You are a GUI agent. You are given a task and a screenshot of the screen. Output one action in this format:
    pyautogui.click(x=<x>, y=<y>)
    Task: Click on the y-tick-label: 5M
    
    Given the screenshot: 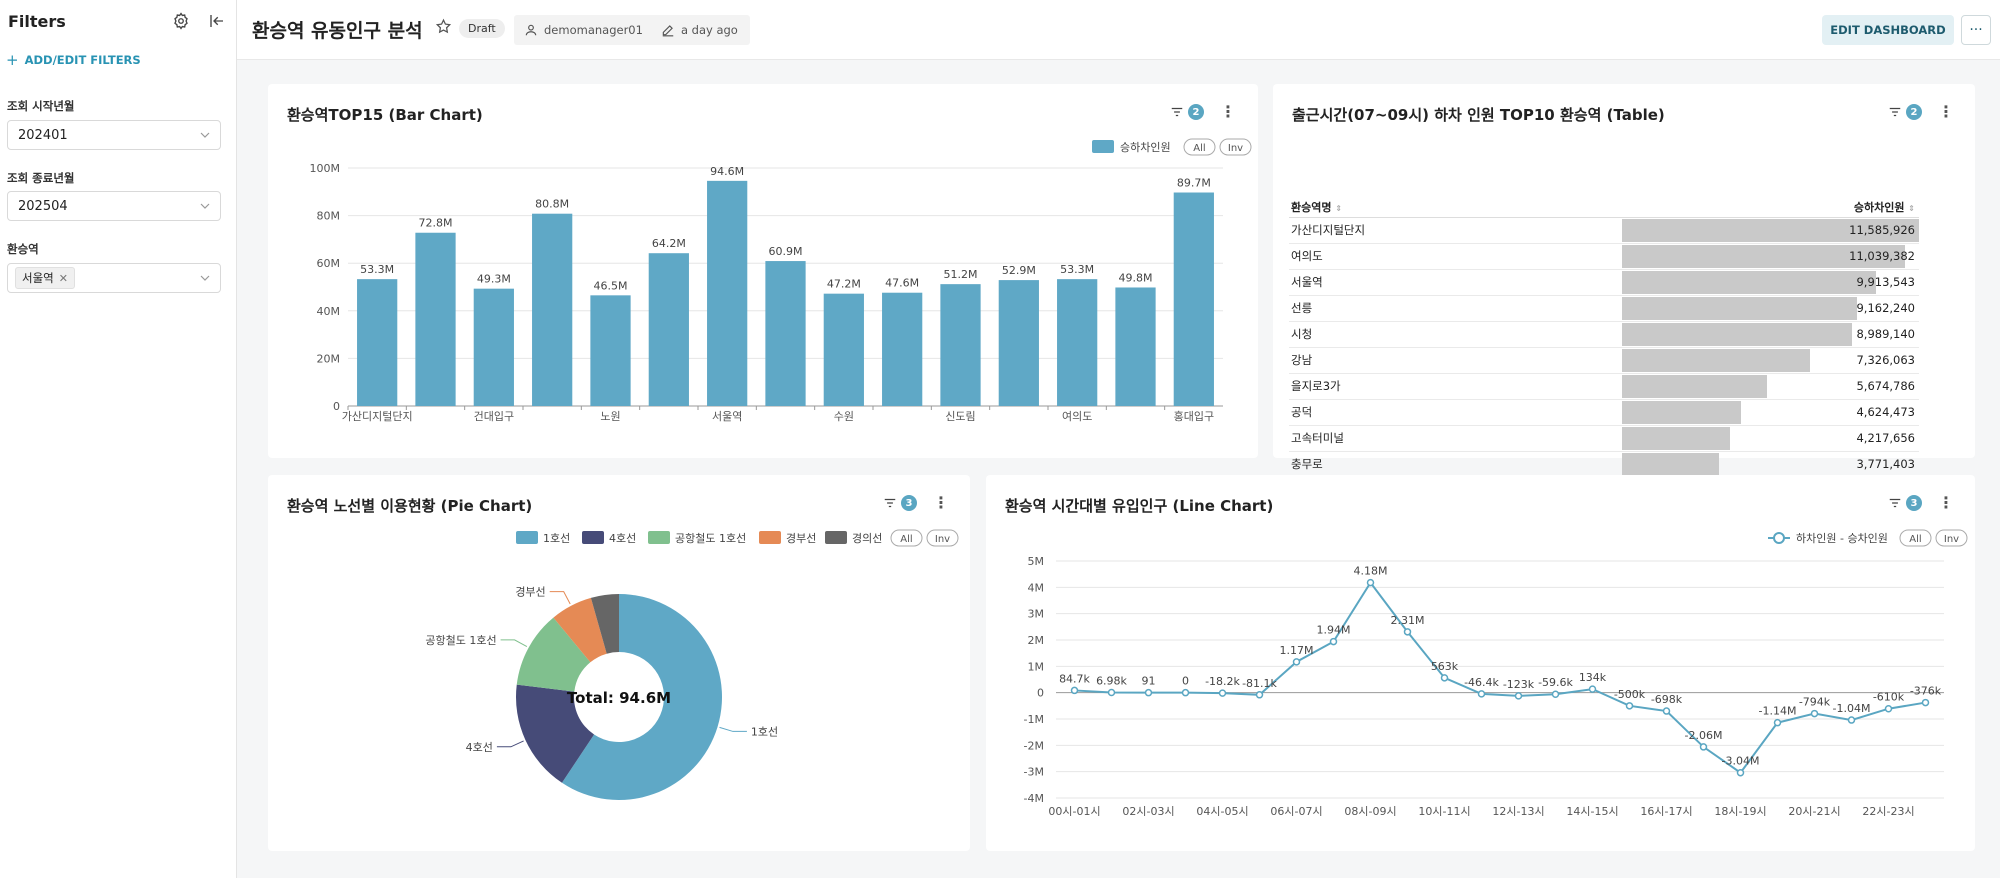 What is the action you would take?
    pyautogui.click(x=1036, y=561)
    